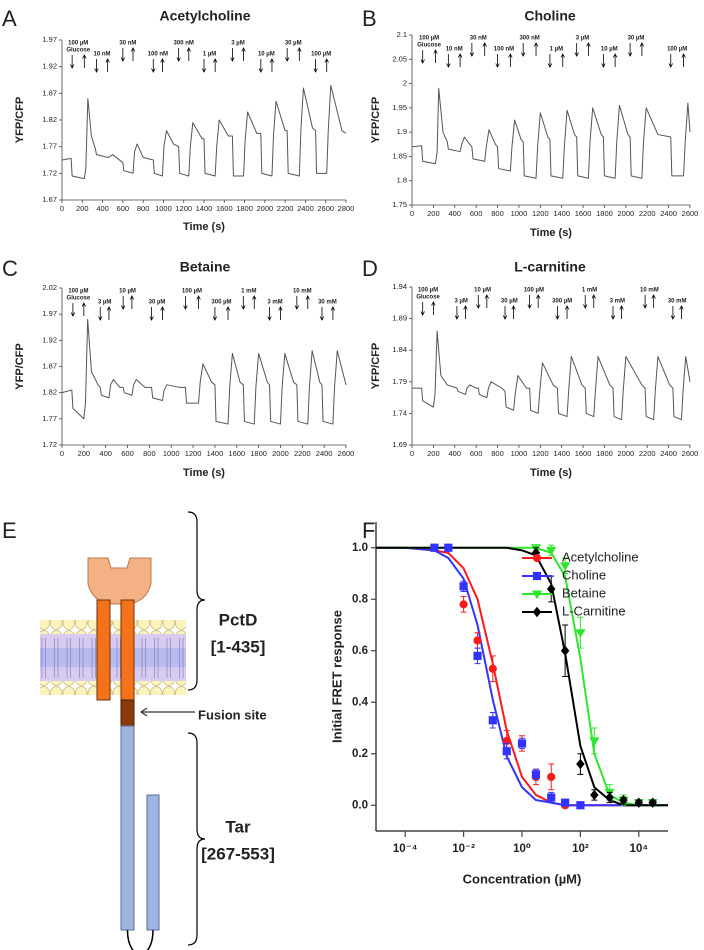 The image size is (704, 950). Describe the element at coordinates (113, 657) in the screenshot. I see `lipid-tails` at that location.